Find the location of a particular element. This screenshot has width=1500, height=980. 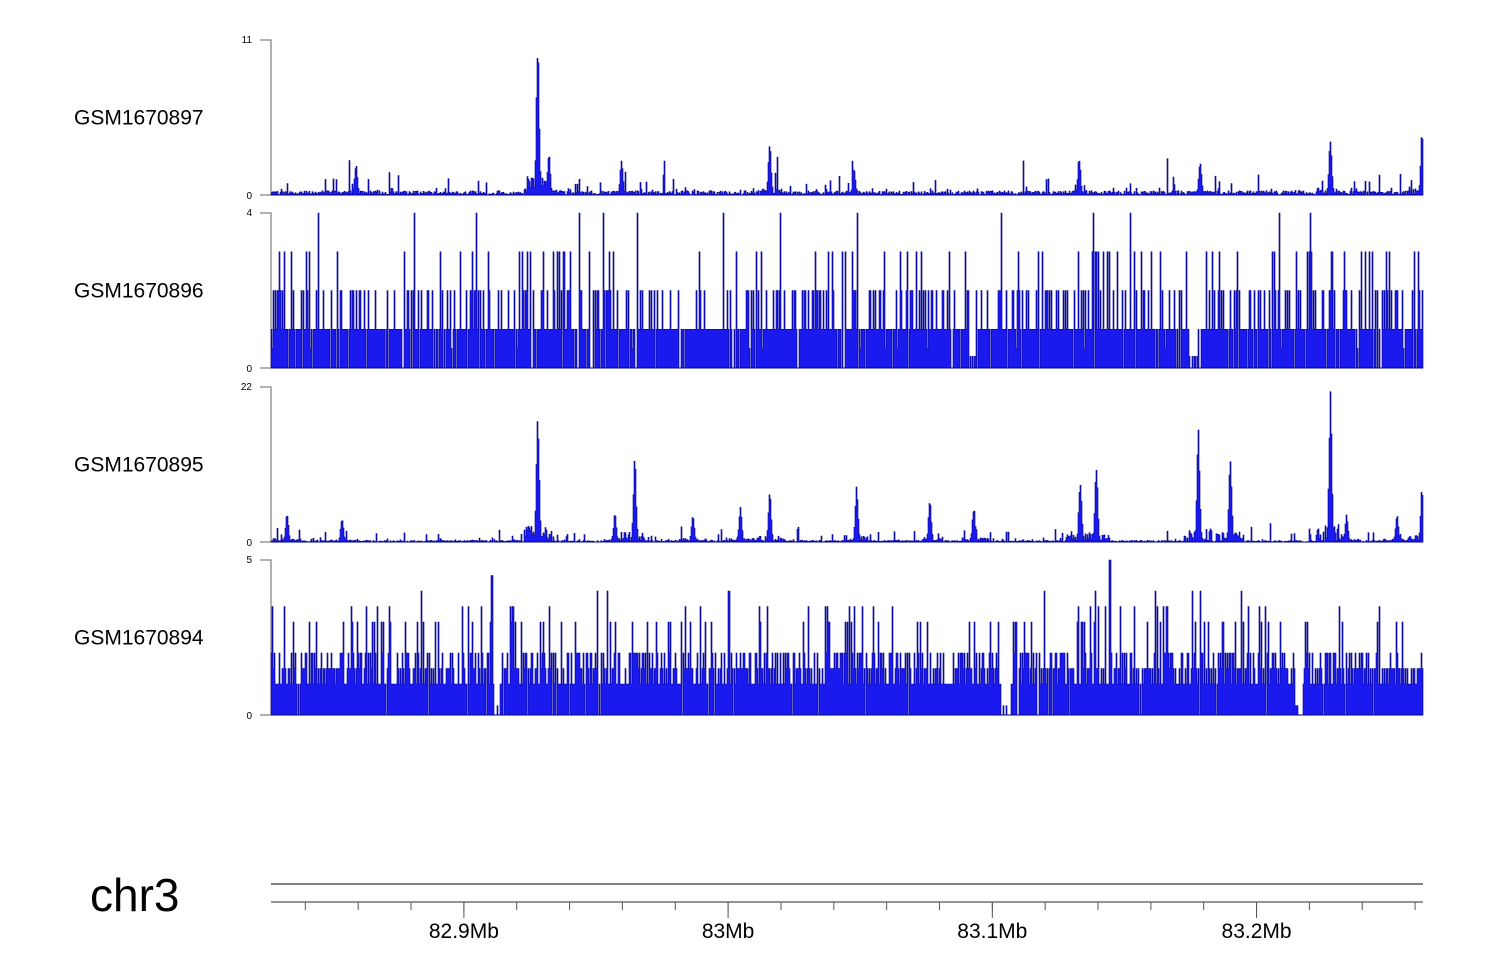

track-label: GSM1670894 is located at coordinates (139, 638).